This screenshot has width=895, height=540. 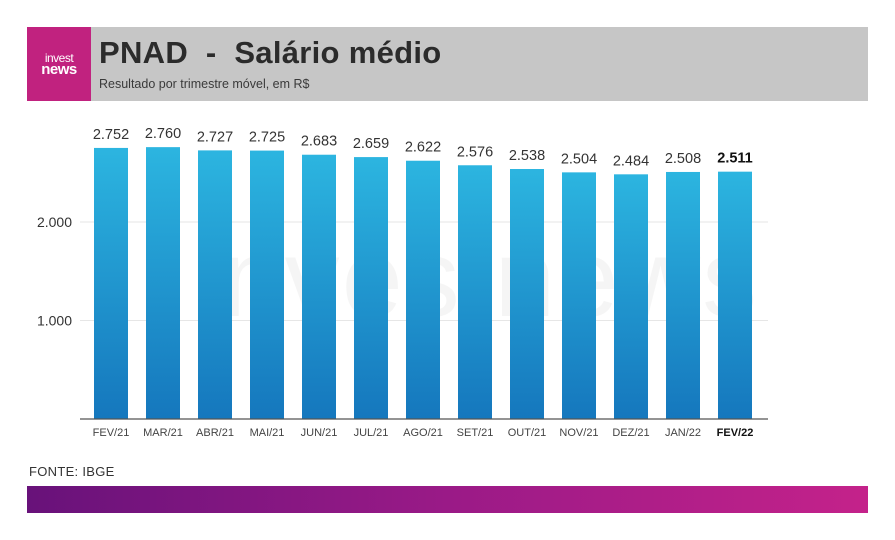 What do you see at coordinates (683, 433) in the screenshot?
I see `x-tick-label: JAN/22` at bounding box center [683, 433].